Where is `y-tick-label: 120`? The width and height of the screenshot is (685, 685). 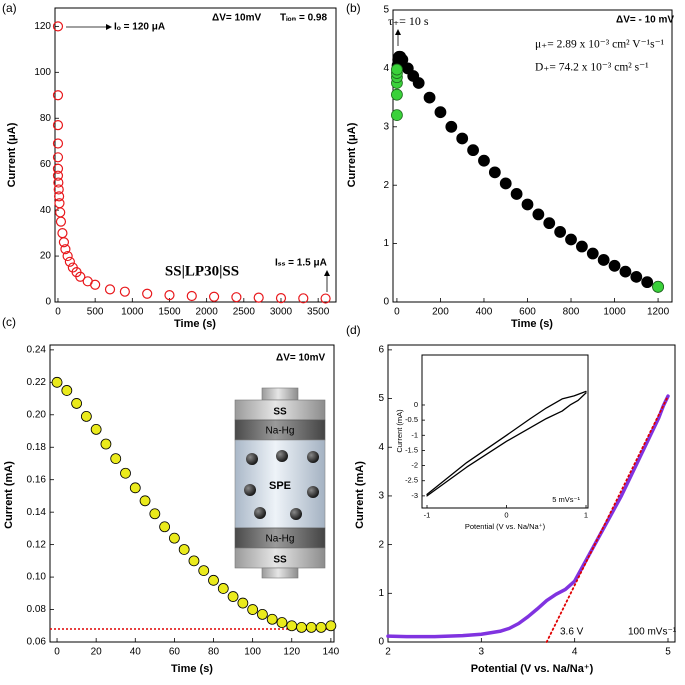 y-tick-label: 120 is located at coordinates (42, 26).